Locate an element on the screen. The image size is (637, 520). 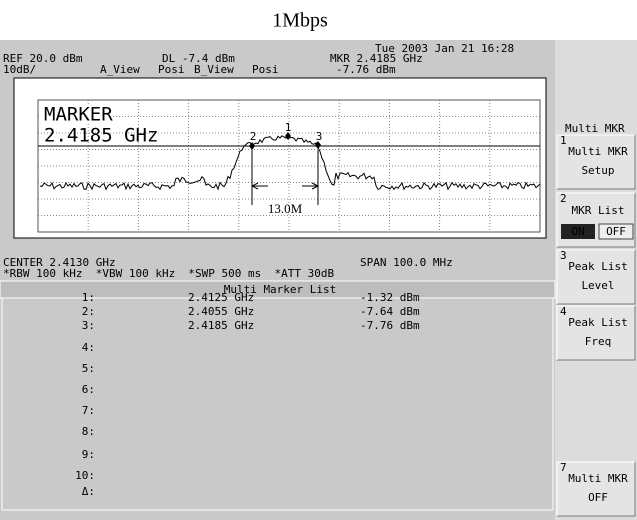
softkey-label: OFF is located at coordinates (598, 497).